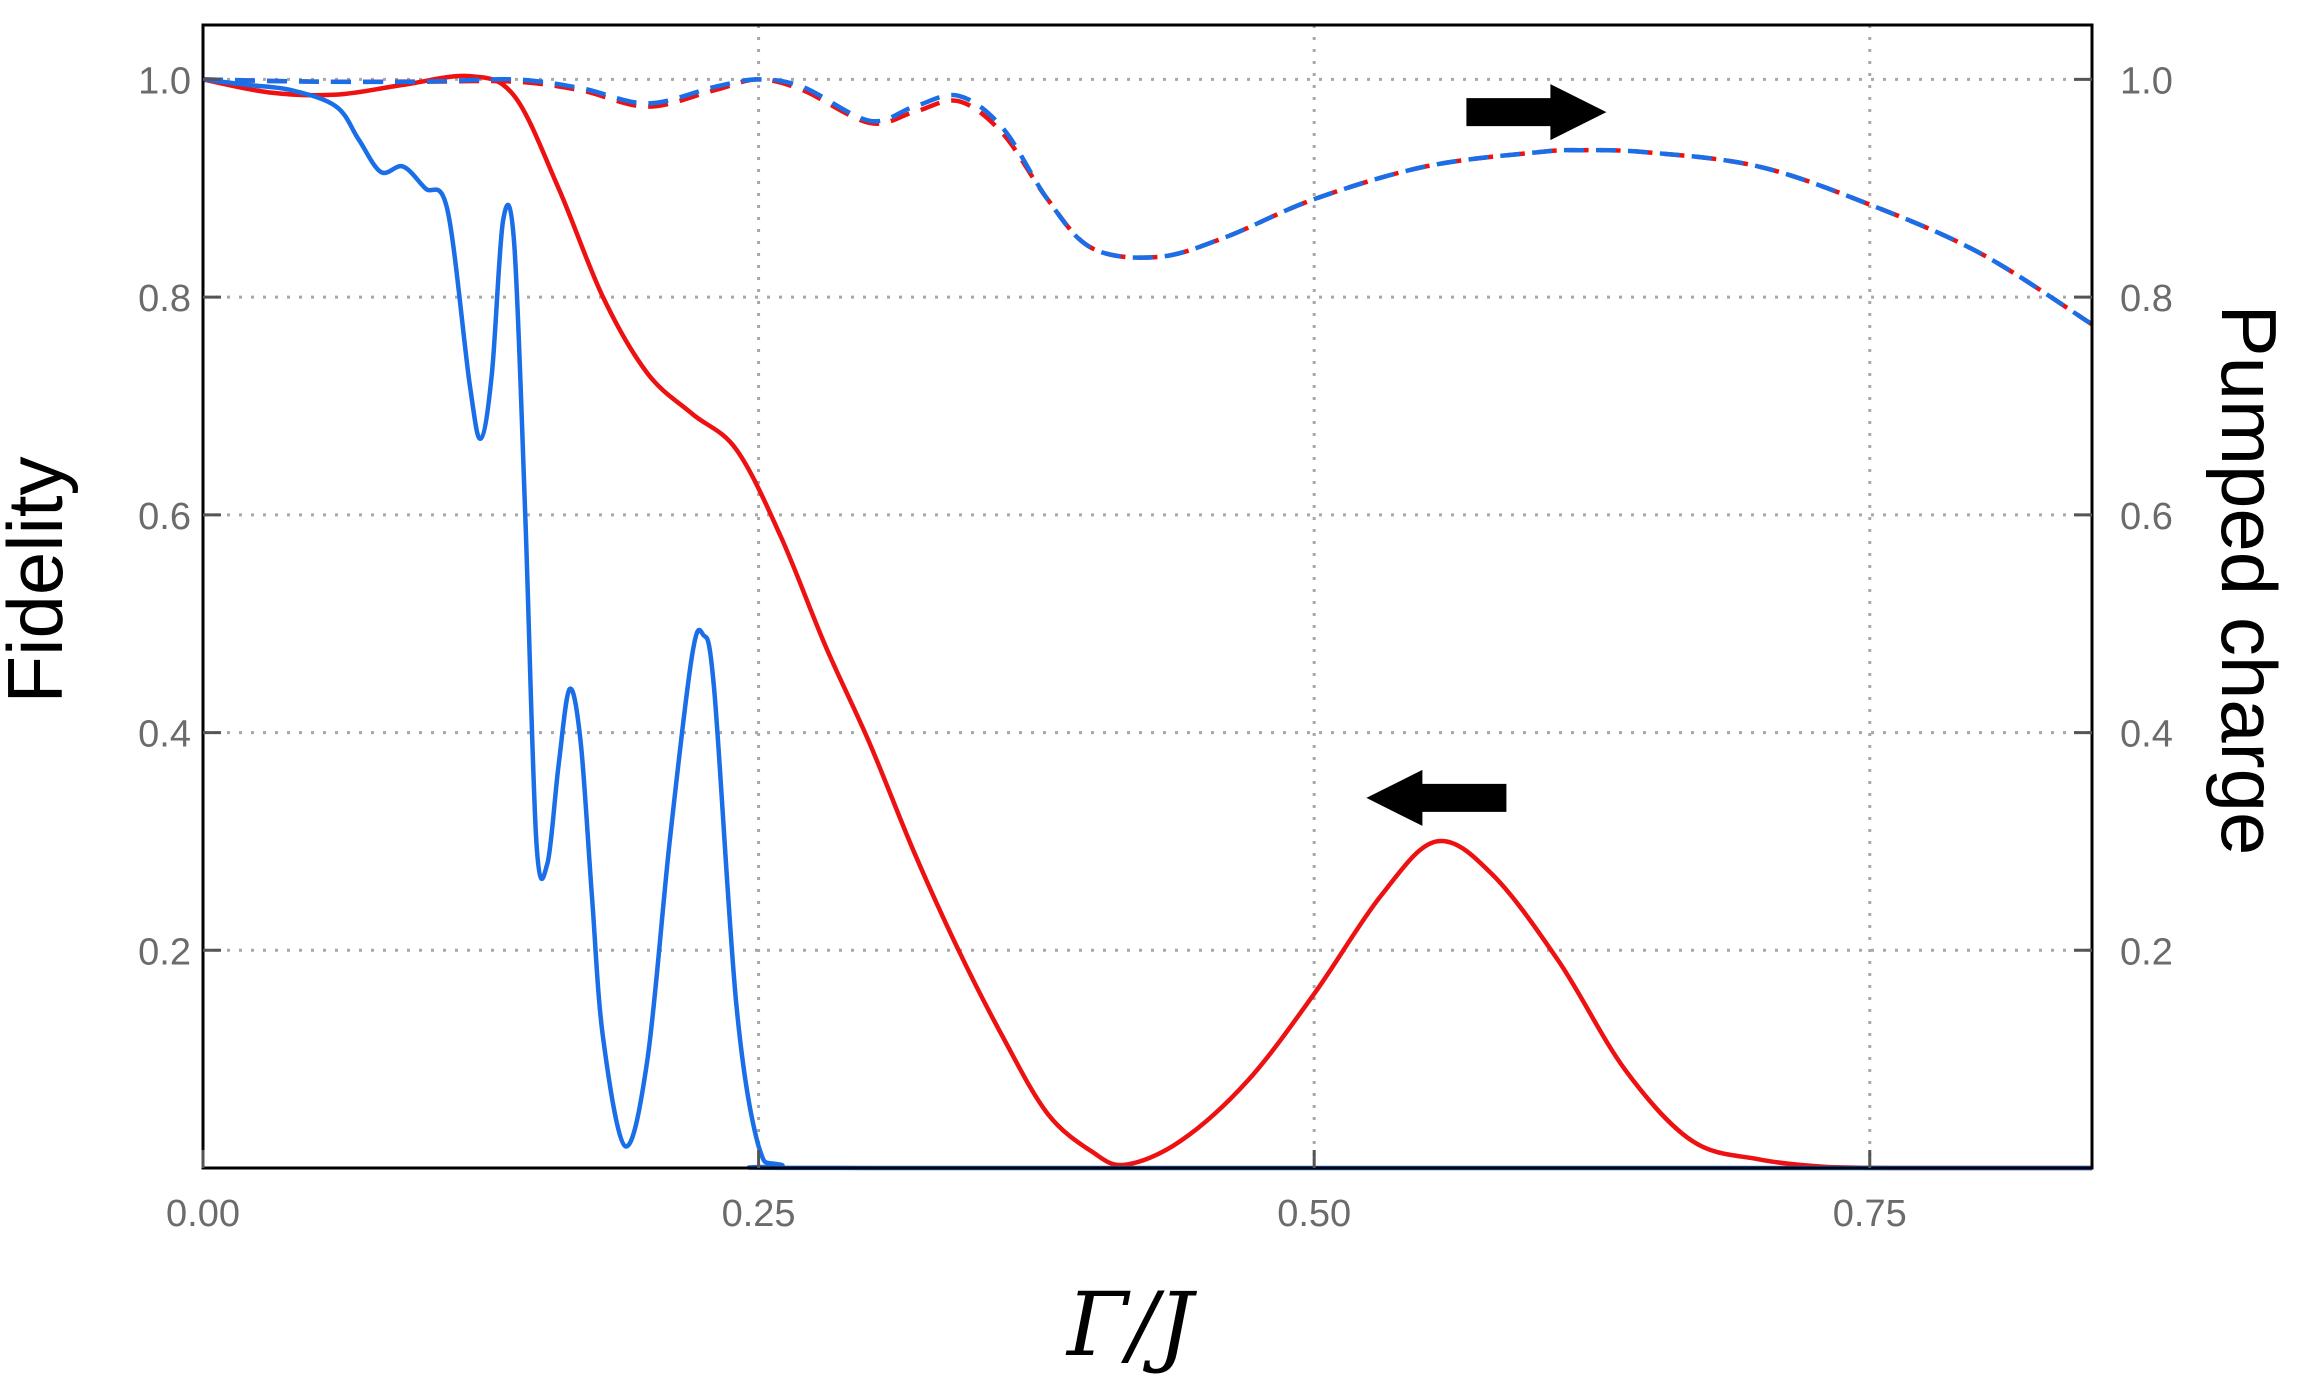 This screenshot has height=1384, width=2314. Describe the element at coordinates (1486, 455) in the screenshot. I see `annotation-arrows` at that location.